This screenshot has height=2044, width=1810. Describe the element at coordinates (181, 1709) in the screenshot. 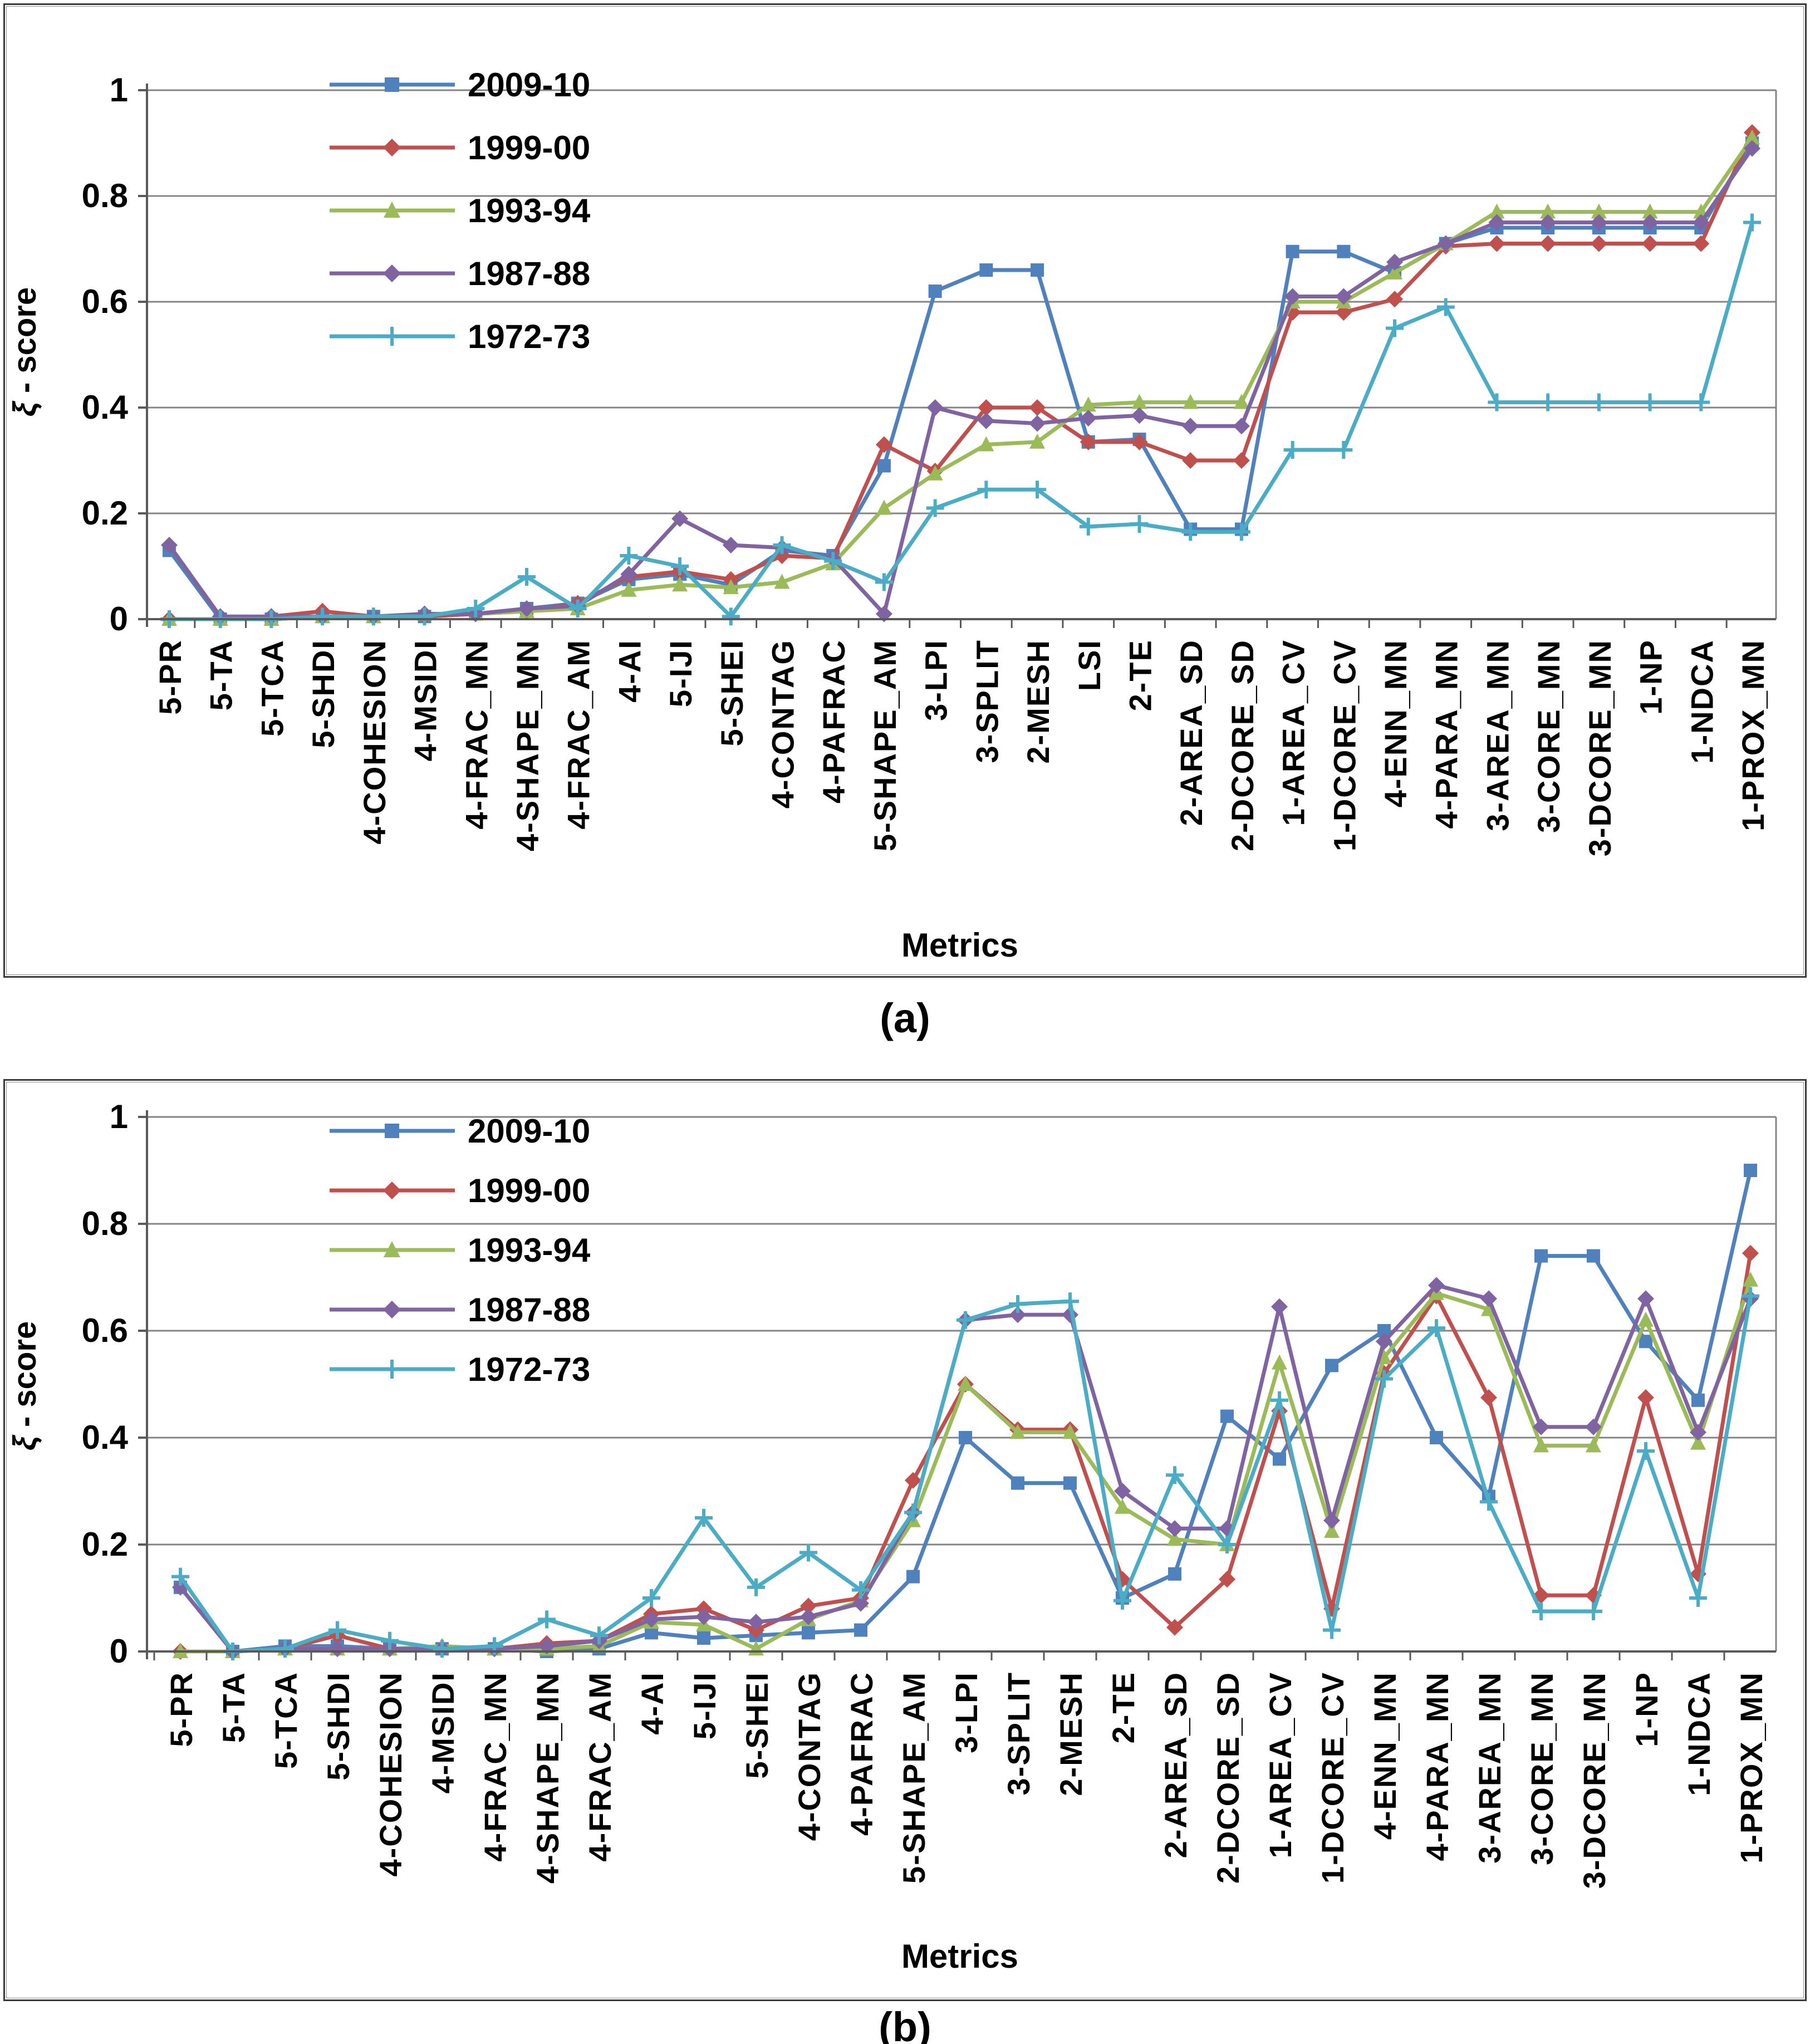

I see `x-category-label: 5-PR` at that location.